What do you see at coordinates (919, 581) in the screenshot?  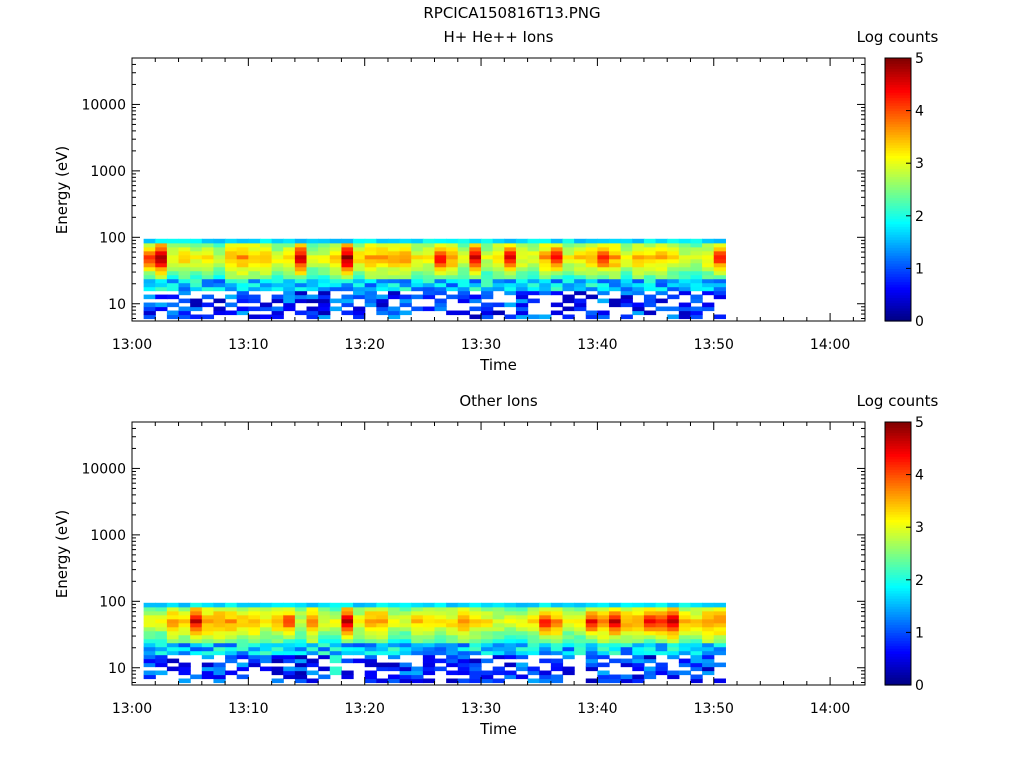 I see `colorbar-tick-label: 2` at bounding box center [919, 581].